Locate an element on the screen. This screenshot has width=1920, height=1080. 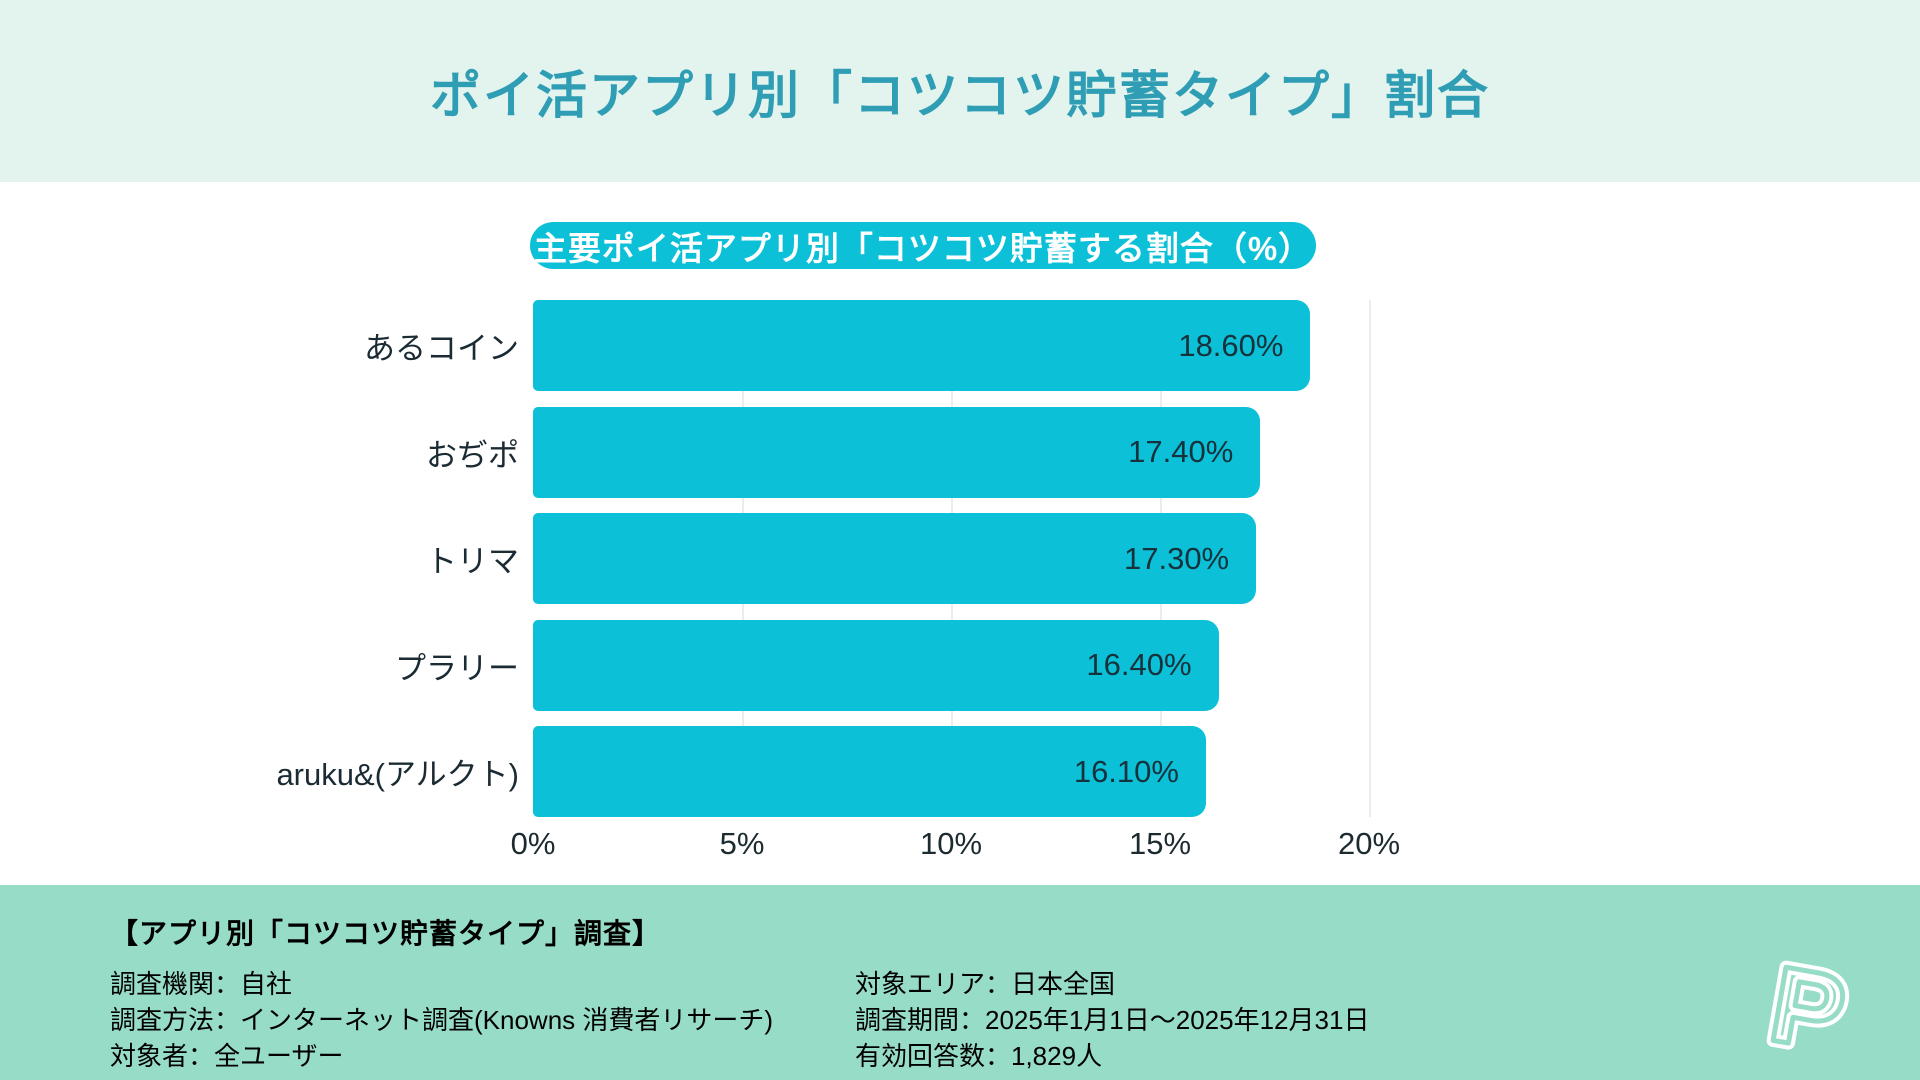
x-tick-label: 5% is located at coordinates (742, 843).